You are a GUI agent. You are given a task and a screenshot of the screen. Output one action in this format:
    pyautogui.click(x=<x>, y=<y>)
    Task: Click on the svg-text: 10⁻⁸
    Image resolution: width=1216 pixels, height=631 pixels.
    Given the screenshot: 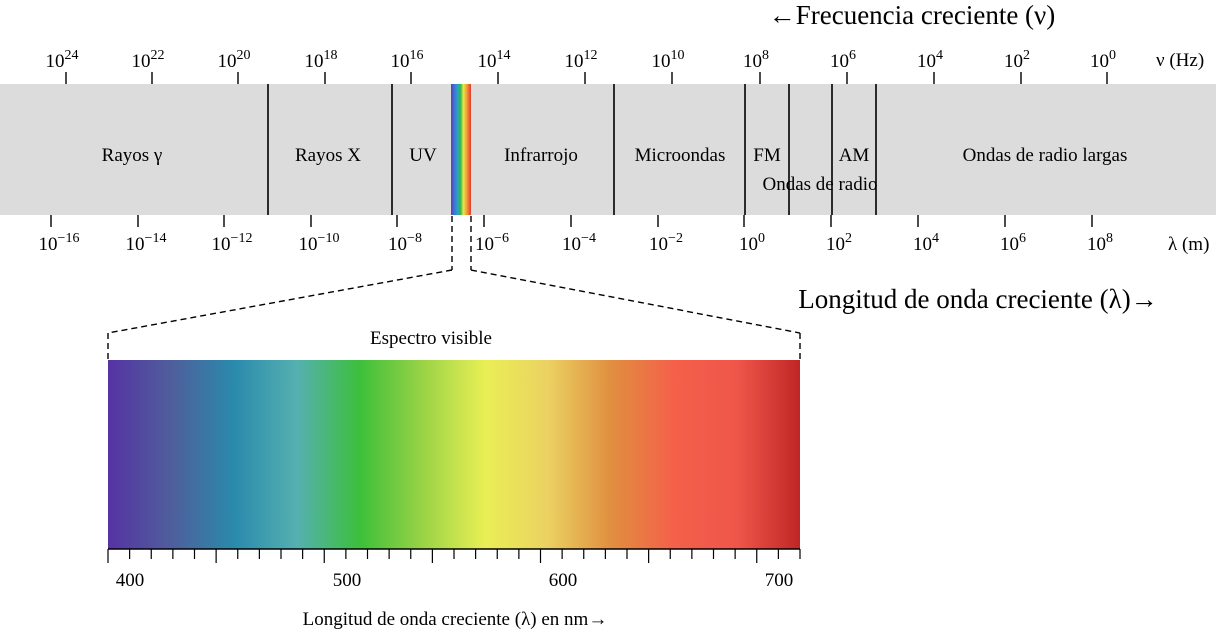 What is the action you would take?
    pyautogui.click(x=405, y=243)
    